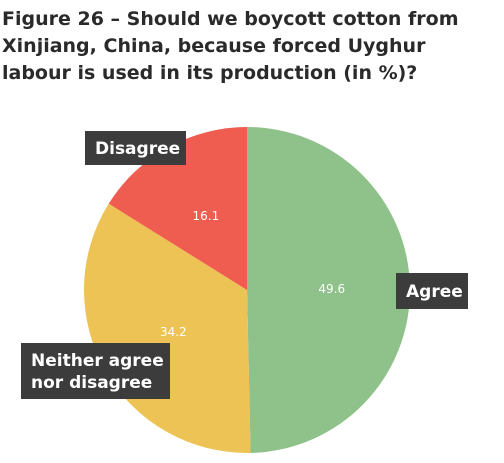 The width and height of the screenshot is (504, 463). I want to click on slice-value-labels: 49.6 34.2 16.1, so click(252, 274).